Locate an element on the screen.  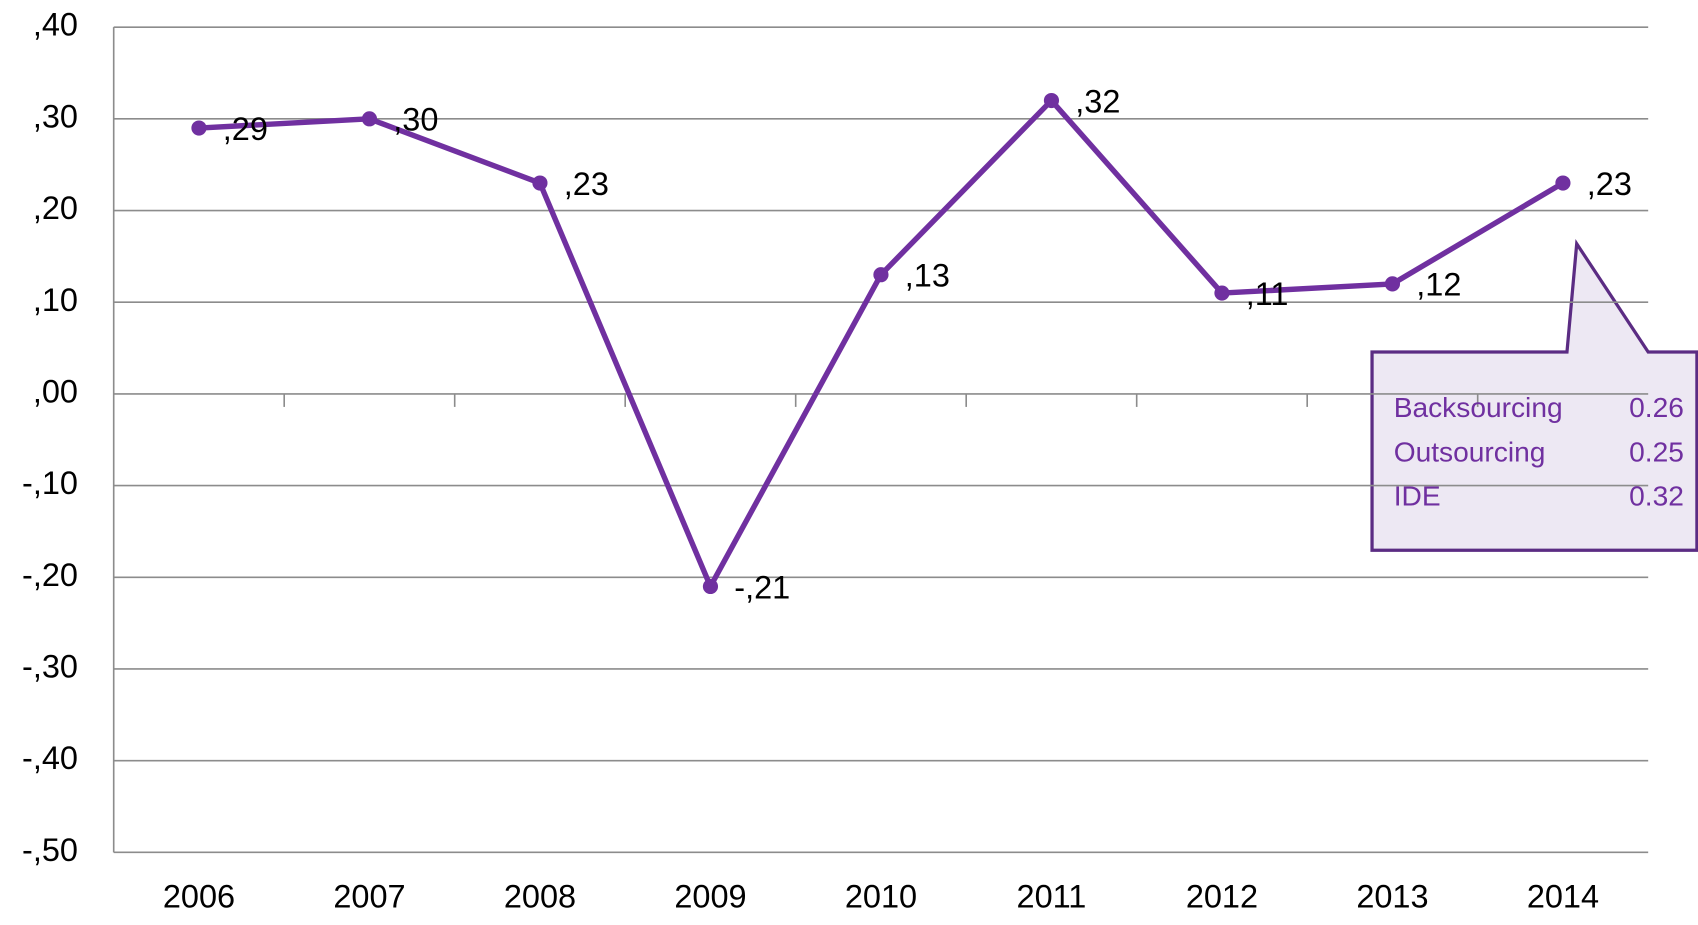
data-label: ,13 is located at coordinates (927, 276).